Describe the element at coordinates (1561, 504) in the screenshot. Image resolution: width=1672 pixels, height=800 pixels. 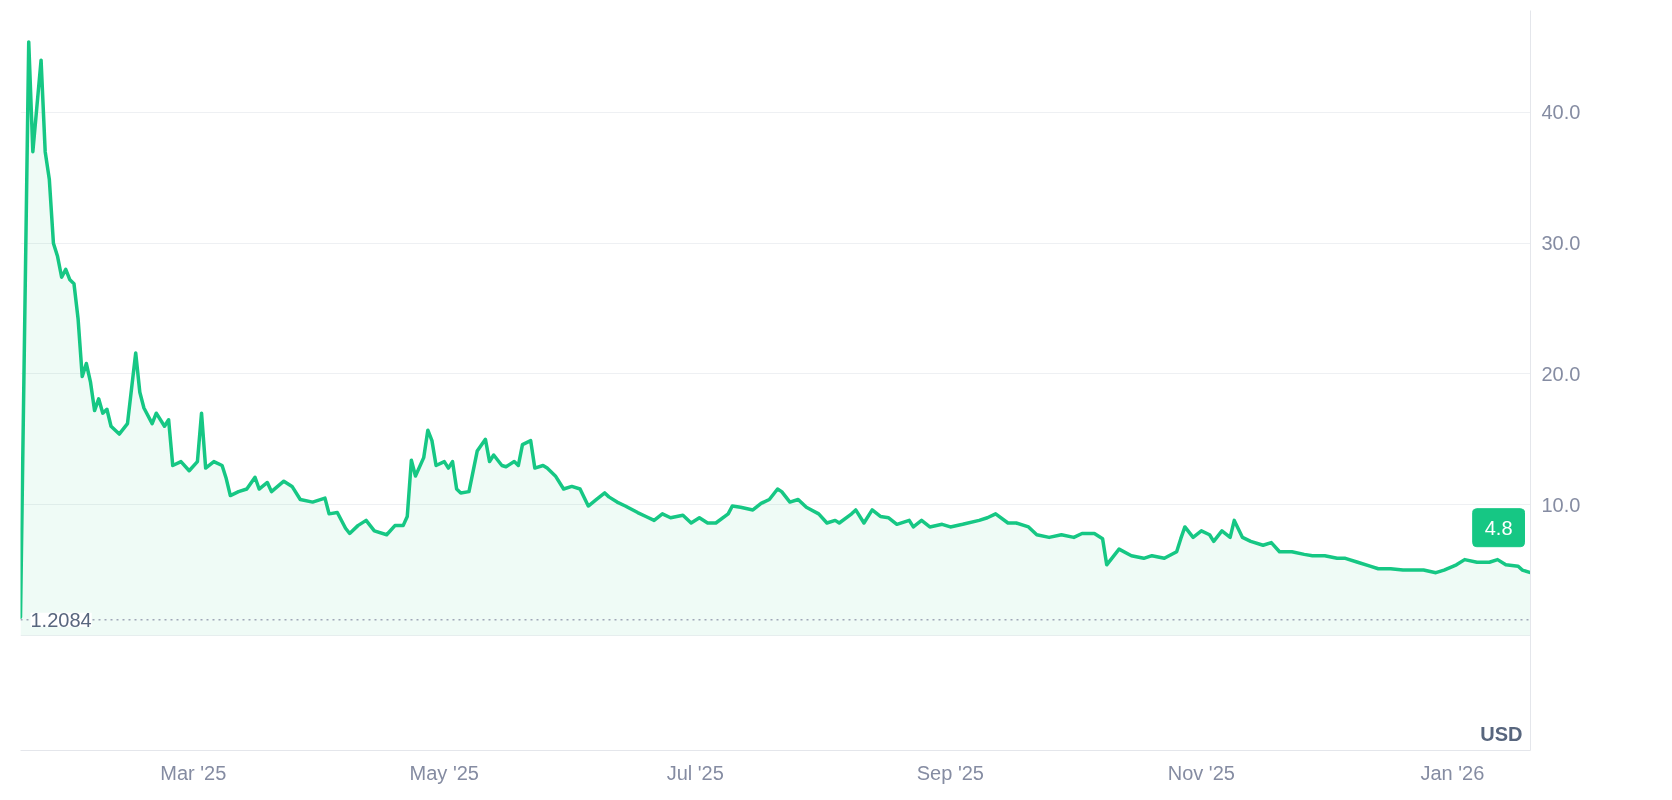
I see `y-tick-label: 10.0` at that location.